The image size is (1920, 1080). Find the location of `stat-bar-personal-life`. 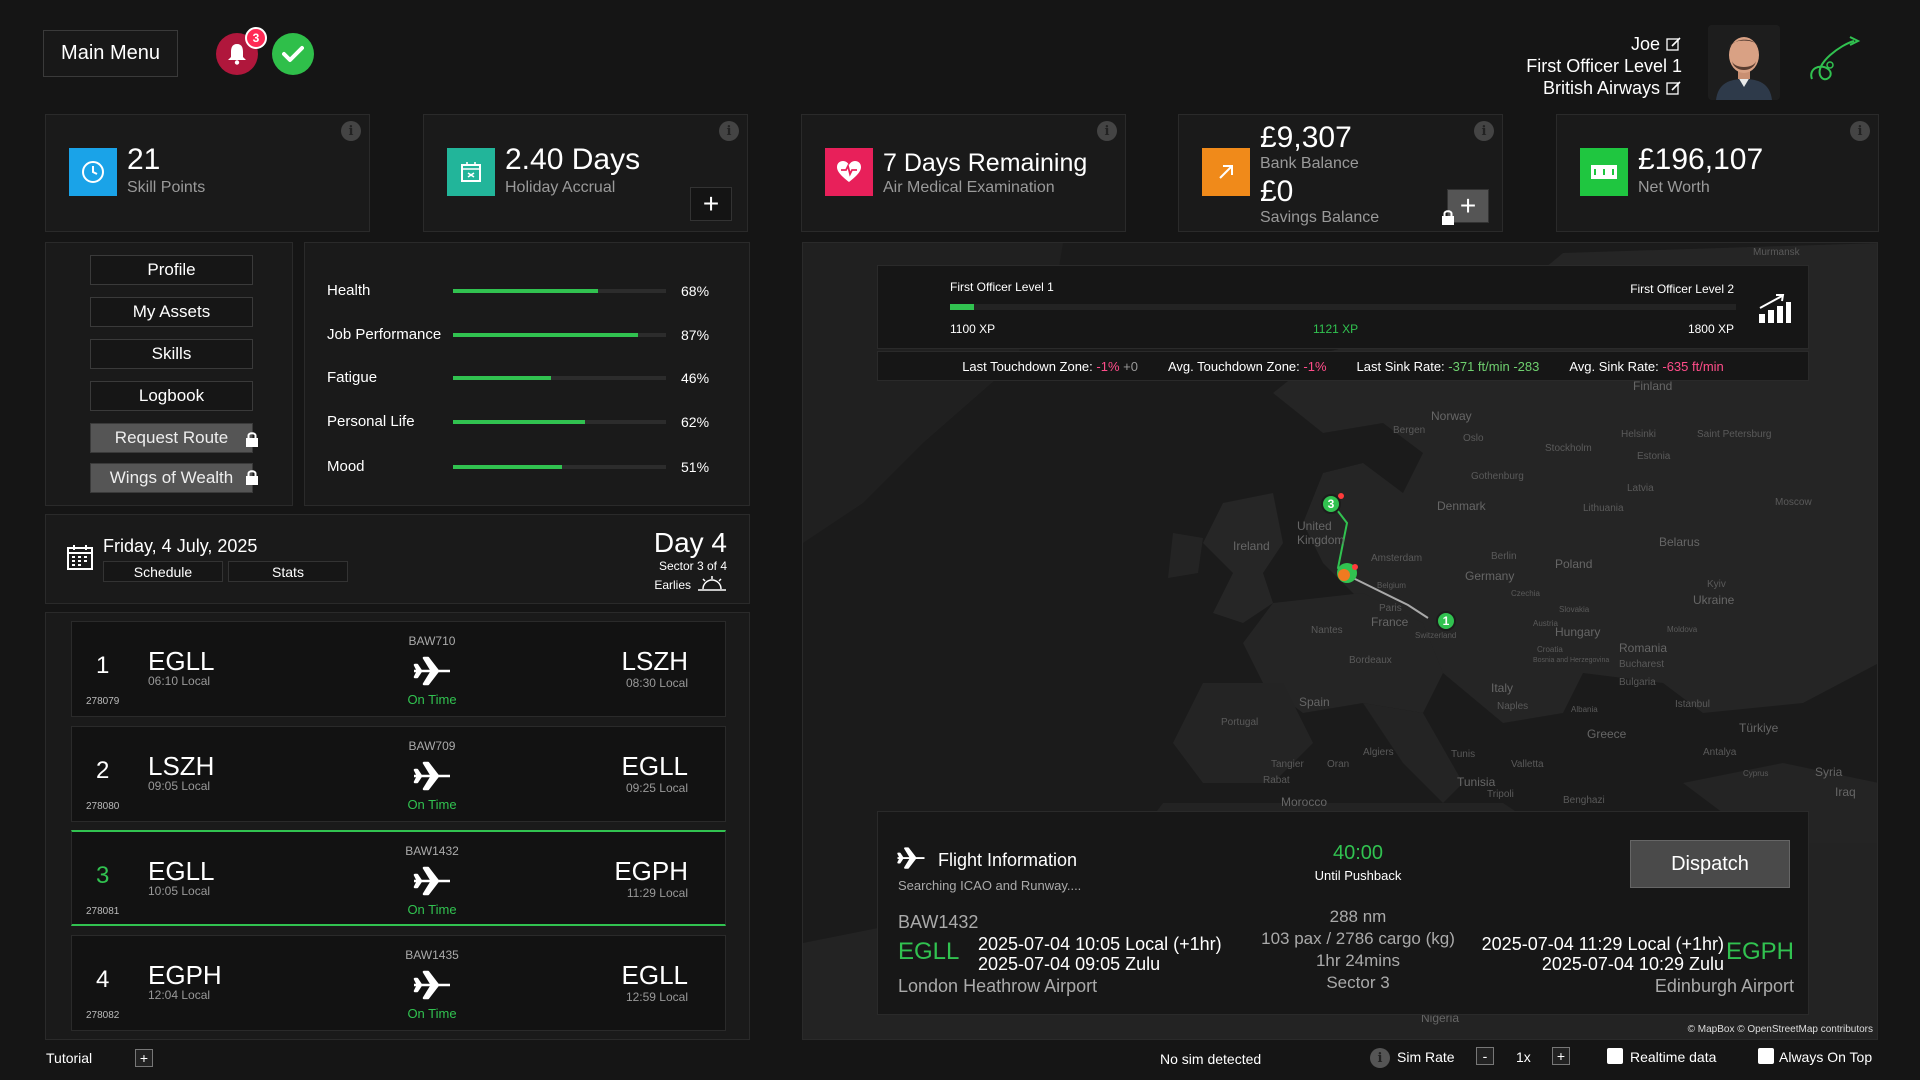

stat-bar-personal-life is located at coordinates (559, 422).